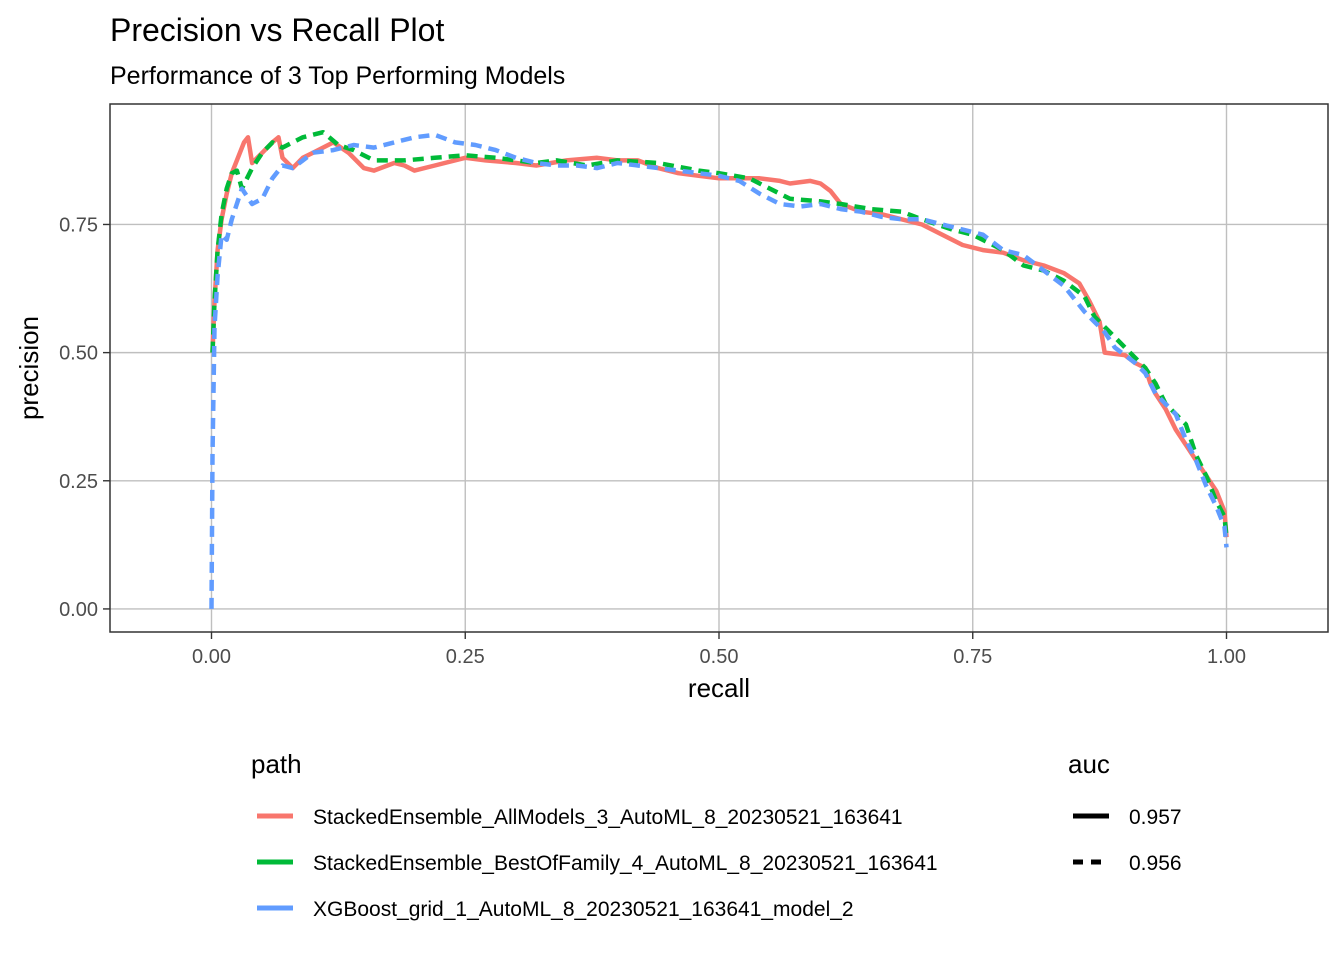 The height and width of the screenshot is (960, 1344). What do you see at coordinates (277, 30) in the screenshot?
I see `chart-title: Precision vs Recall Plot` at bounding box center [277, 30].